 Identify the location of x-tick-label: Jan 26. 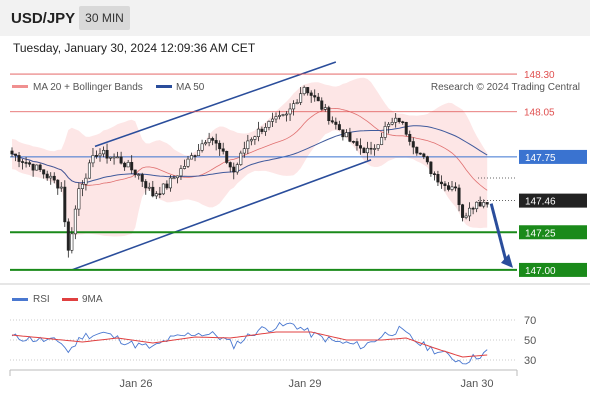
(135, 384).